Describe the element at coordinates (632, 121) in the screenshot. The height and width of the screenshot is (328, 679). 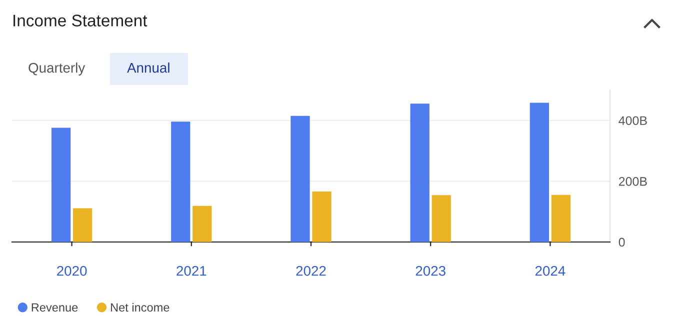
I see `y-tick-label: 400B` at that location.